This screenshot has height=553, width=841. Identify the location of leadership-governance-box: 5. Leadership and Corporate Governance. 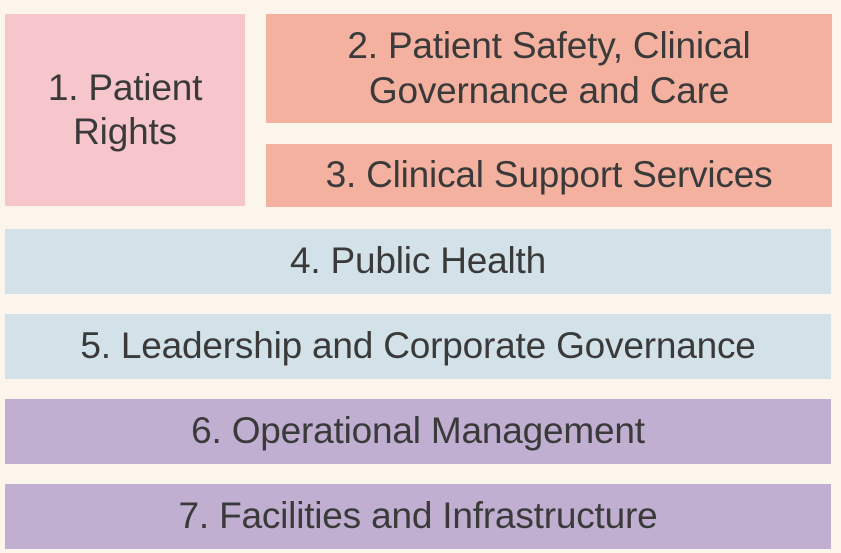
(418, 346).